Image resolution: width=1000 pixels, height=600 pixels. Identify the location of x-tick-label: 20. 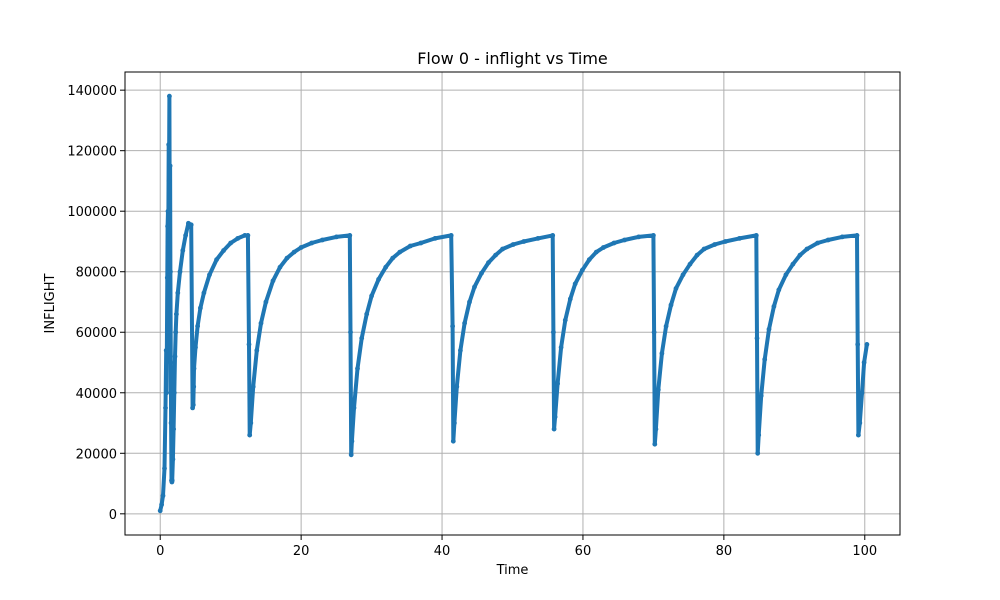
(301, 551).